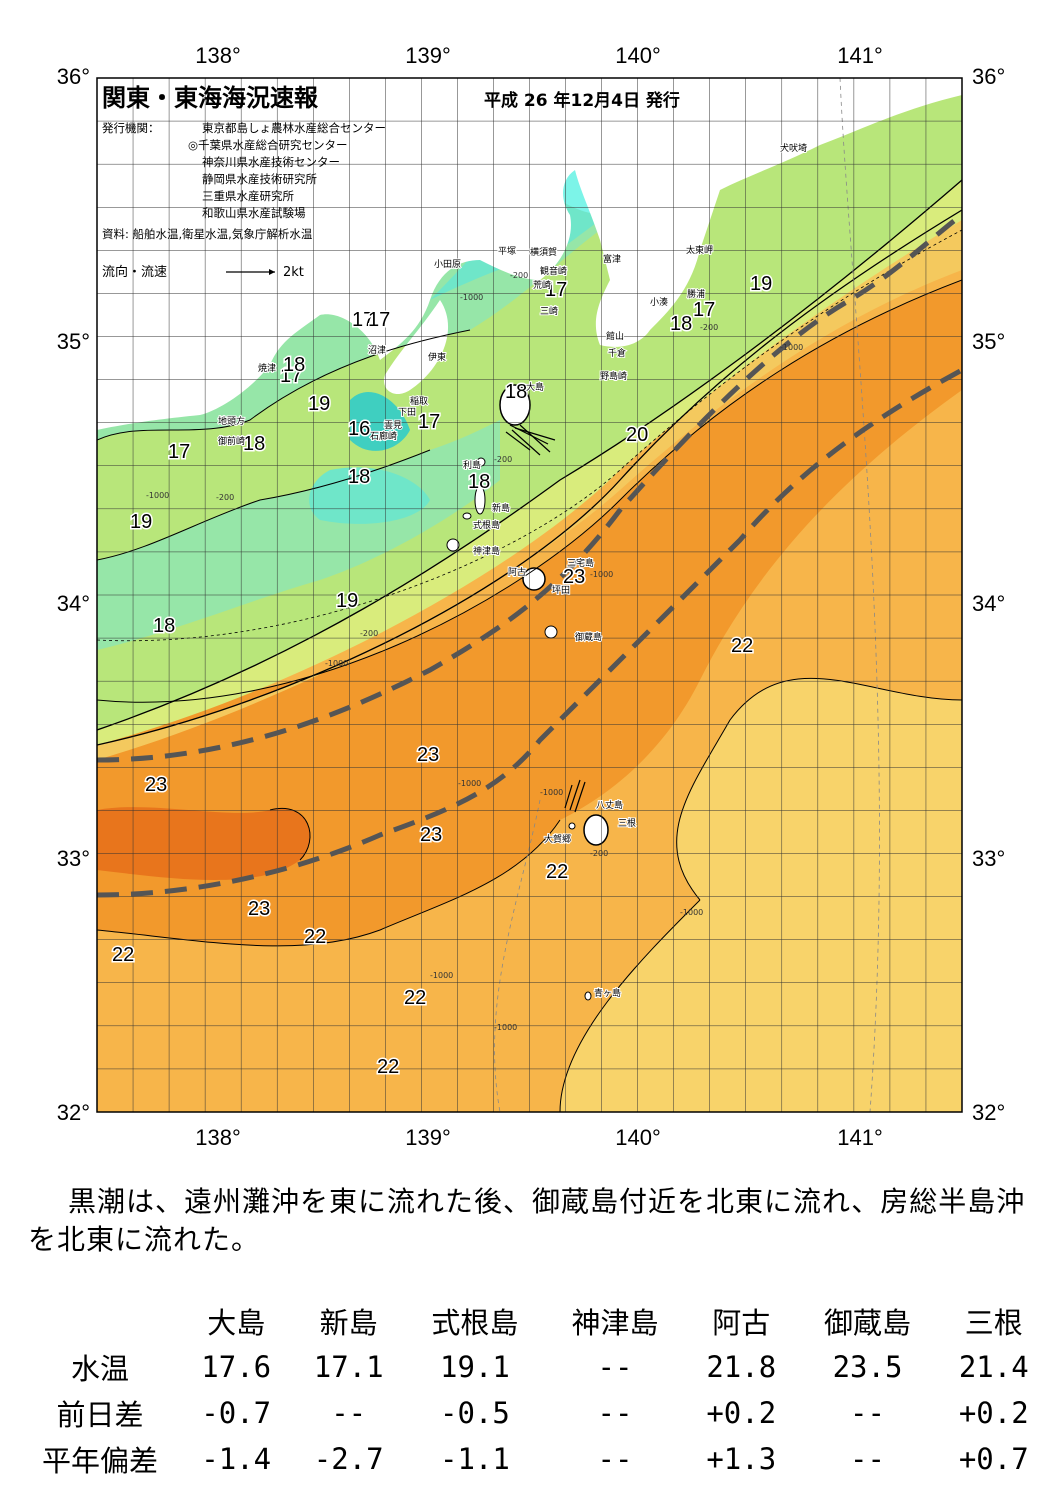 Image resolution: width=1064 pixels, height=1503 pixels. Describe the element at coordinates (293, 272) in the screenshot. I see `flow-legend-unit: 2kt` at that location.